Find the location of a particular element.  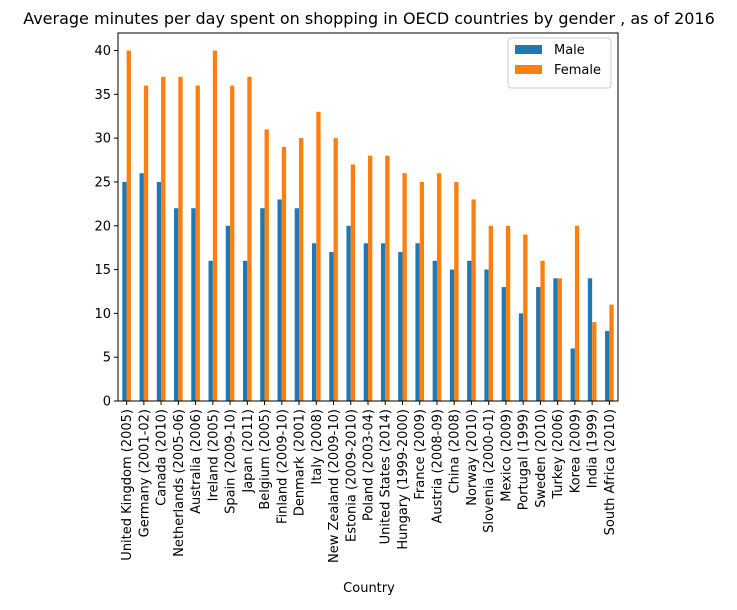

y-axis: 0 5 10 15 20 25 30 35 40 is located at coordinates (106, 227).